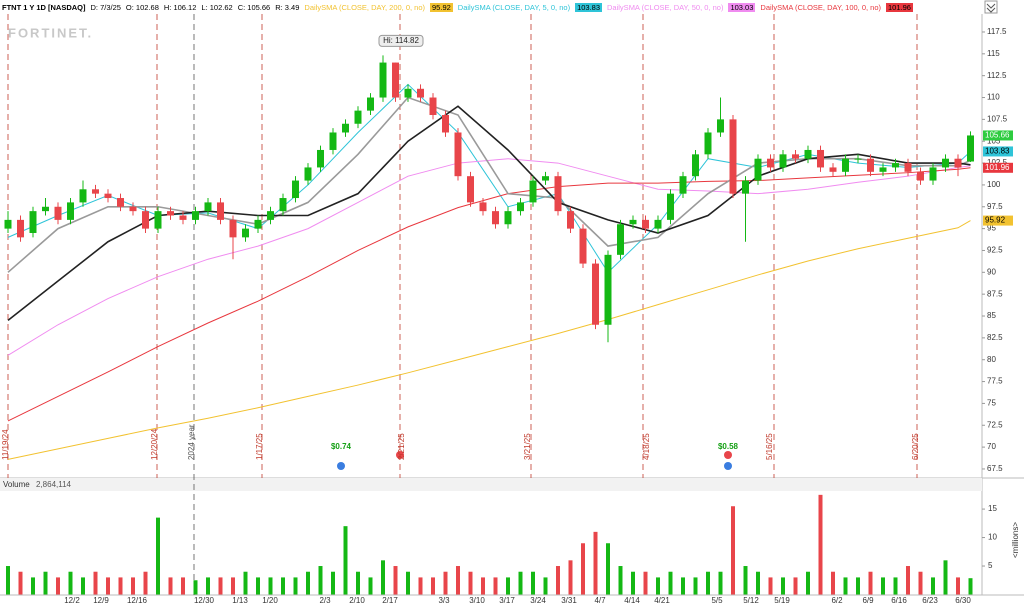  Describe the element at coordinates (991, 403) in the screenshot. I see `y-tick-label: 75` at that location.